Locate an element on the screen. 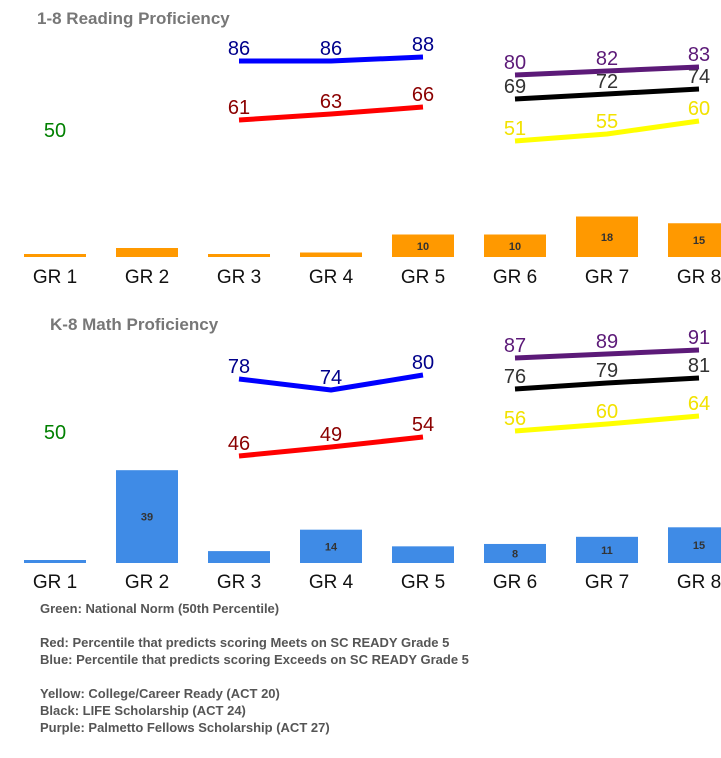  red-line-label: 54 is located at coordinates (423, 425).